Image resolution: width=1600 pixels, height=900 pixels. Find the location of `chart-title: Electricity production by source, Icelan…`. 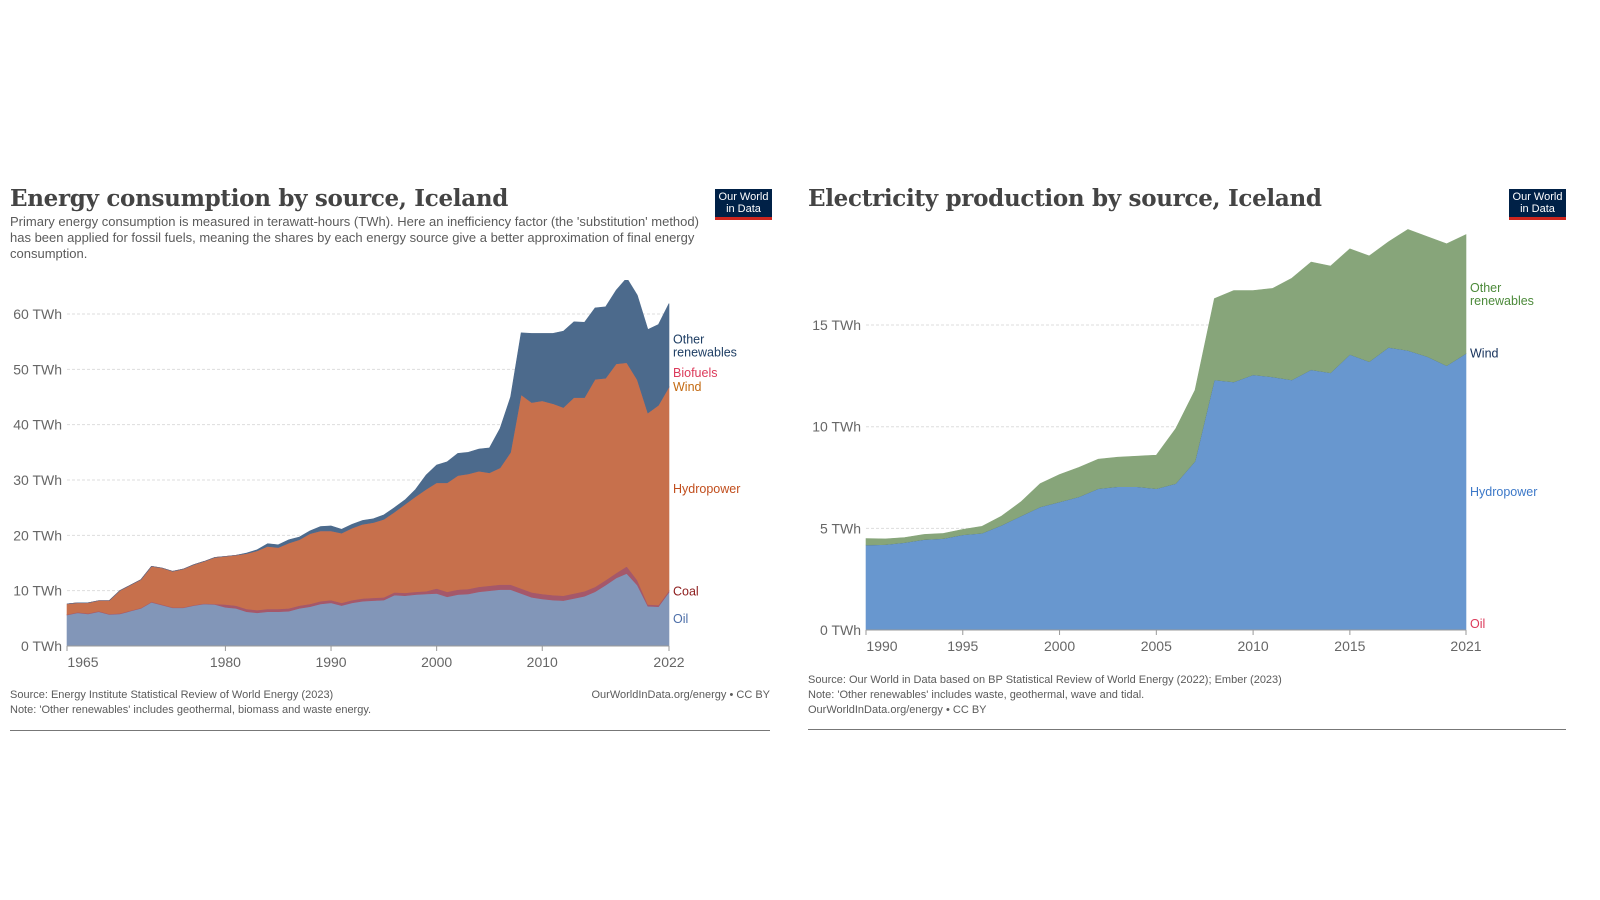

chart-title: Electricity production by source, Icelan… is located at coordinates (1065, 198).